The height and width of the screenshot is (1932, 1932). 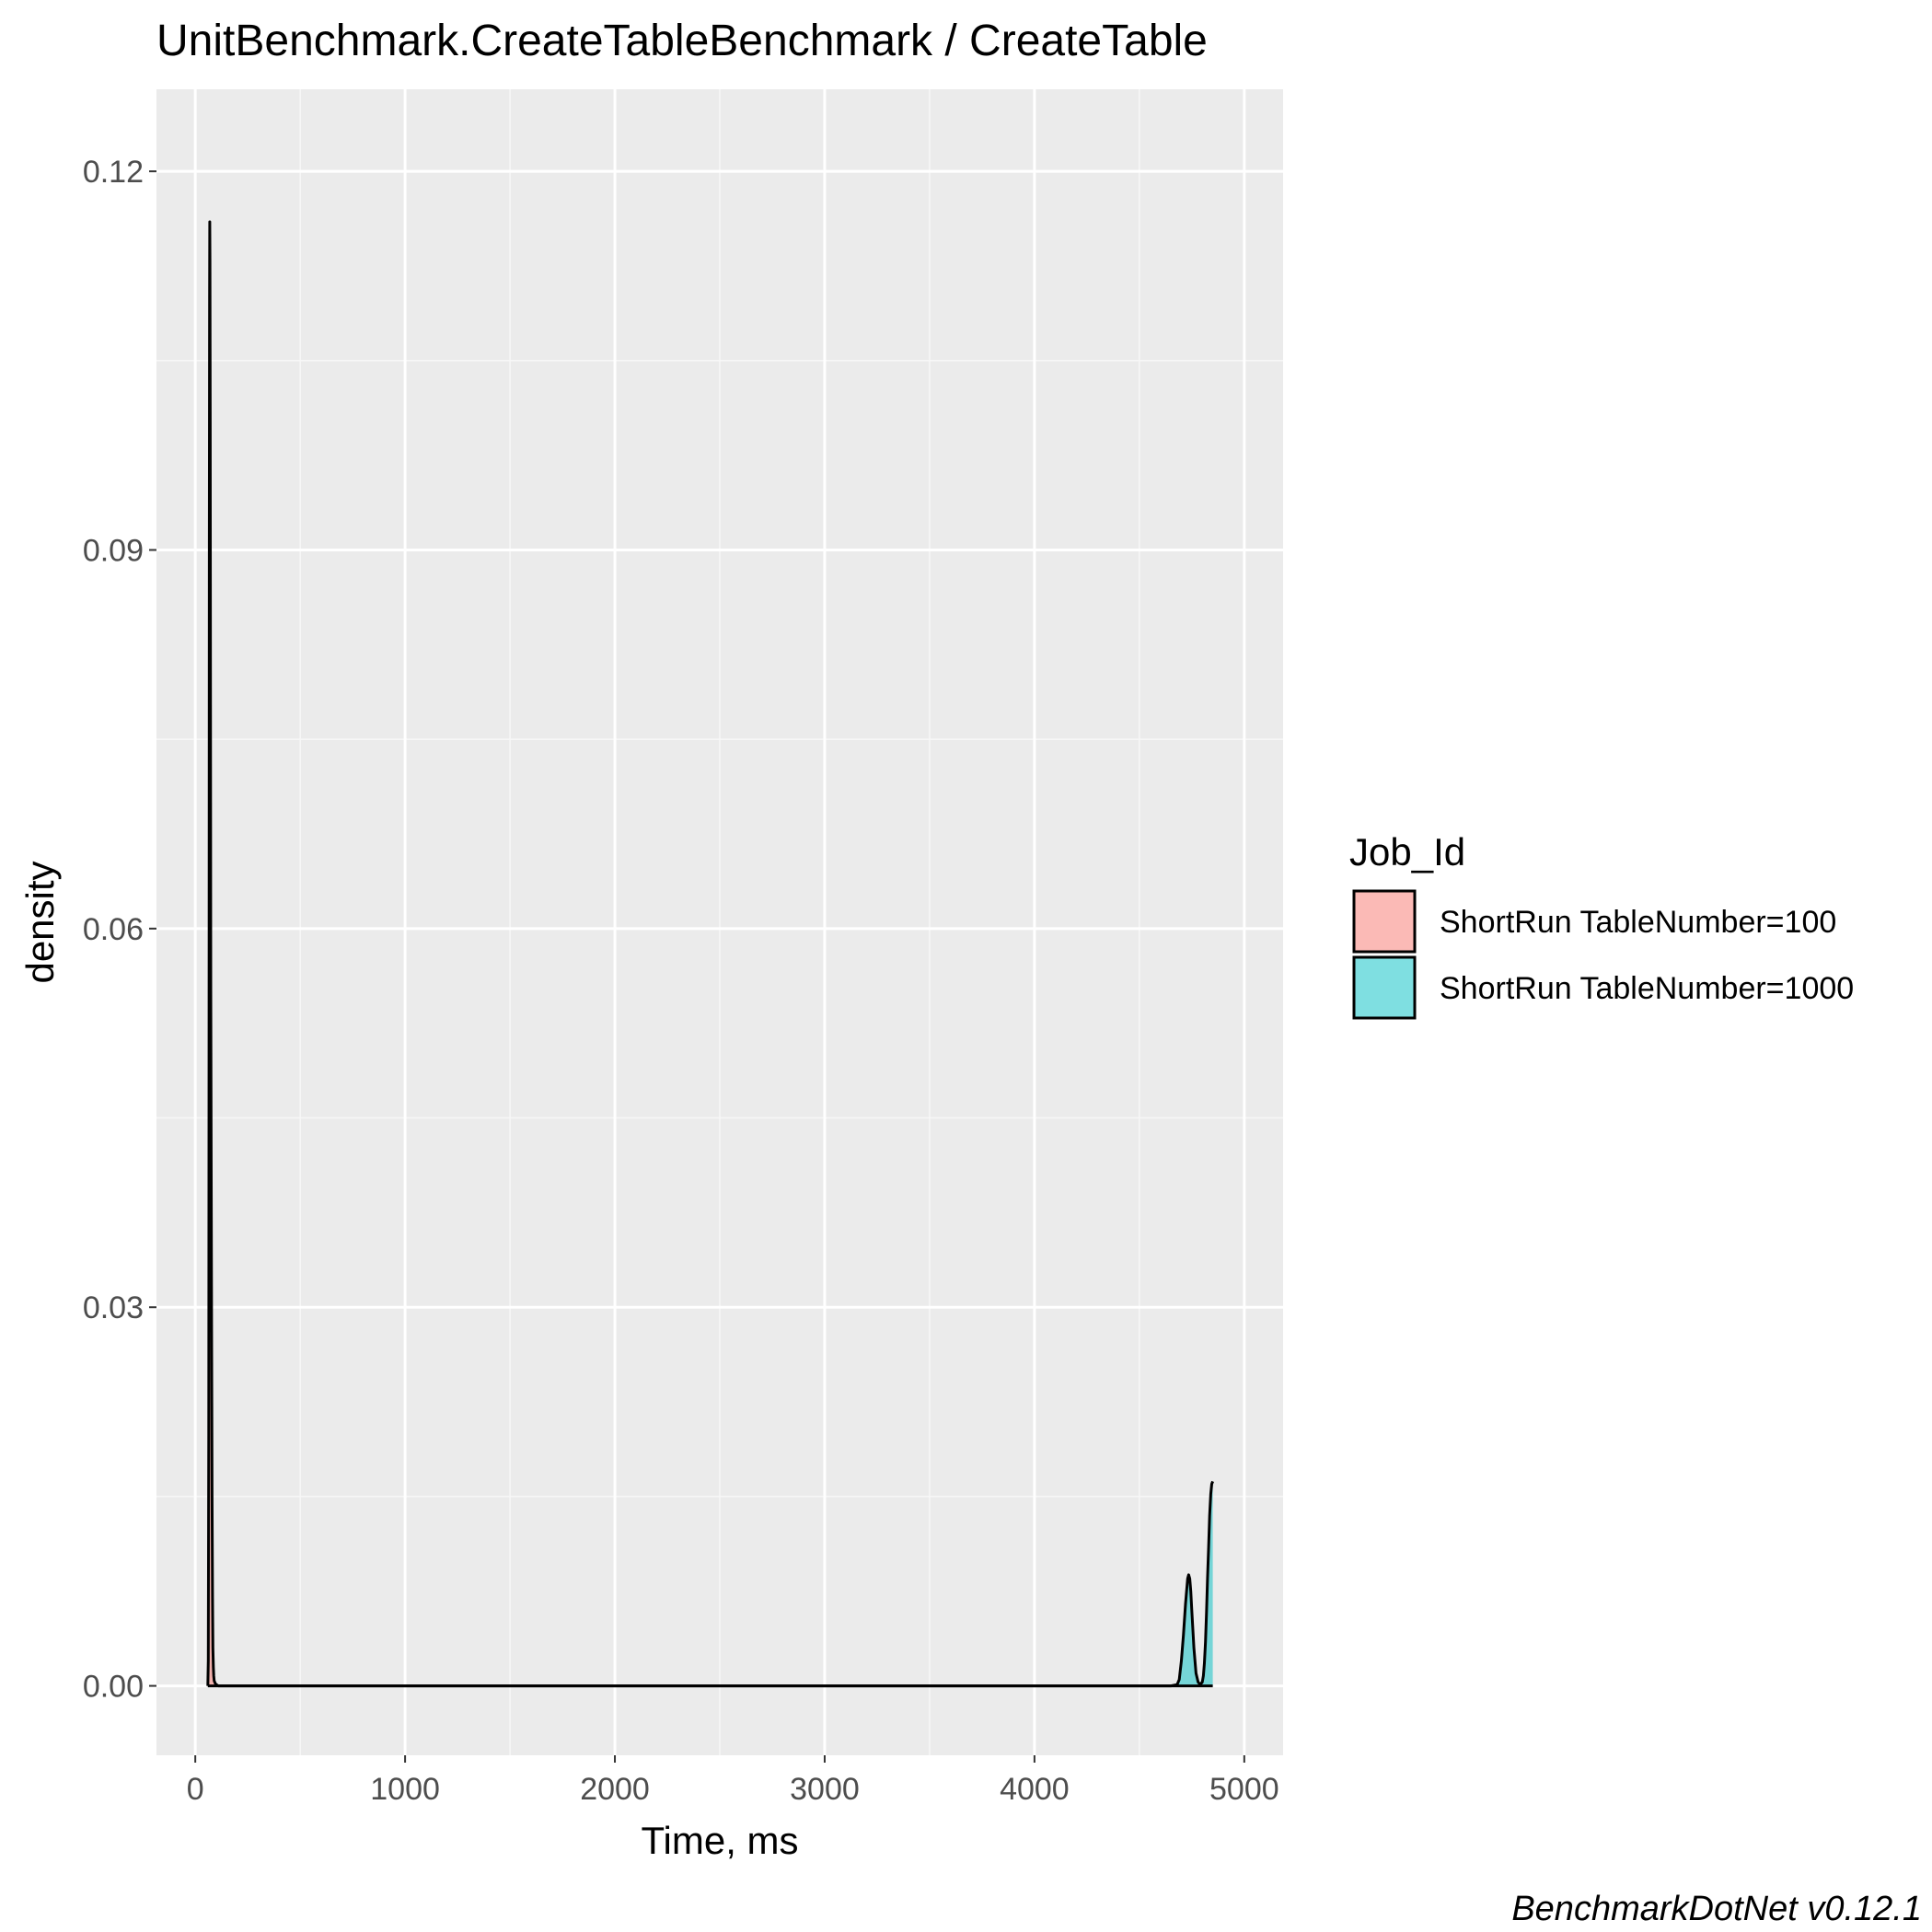 I want to click on x-tick-label: 3000, so click(x=825, y=1790).